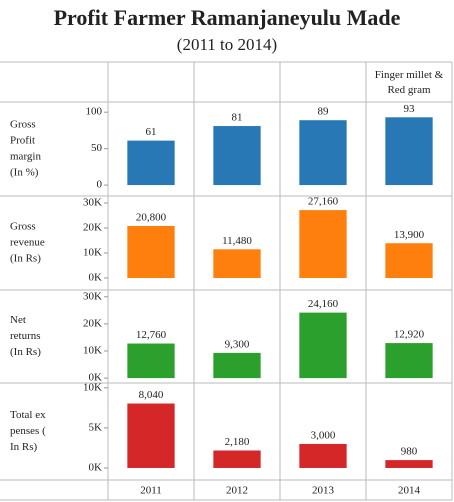 This screenshot has height=502, width=454. I want to click on chart-title: Profit Farmer Ramanjaneyulu Made, so click(227, 17).